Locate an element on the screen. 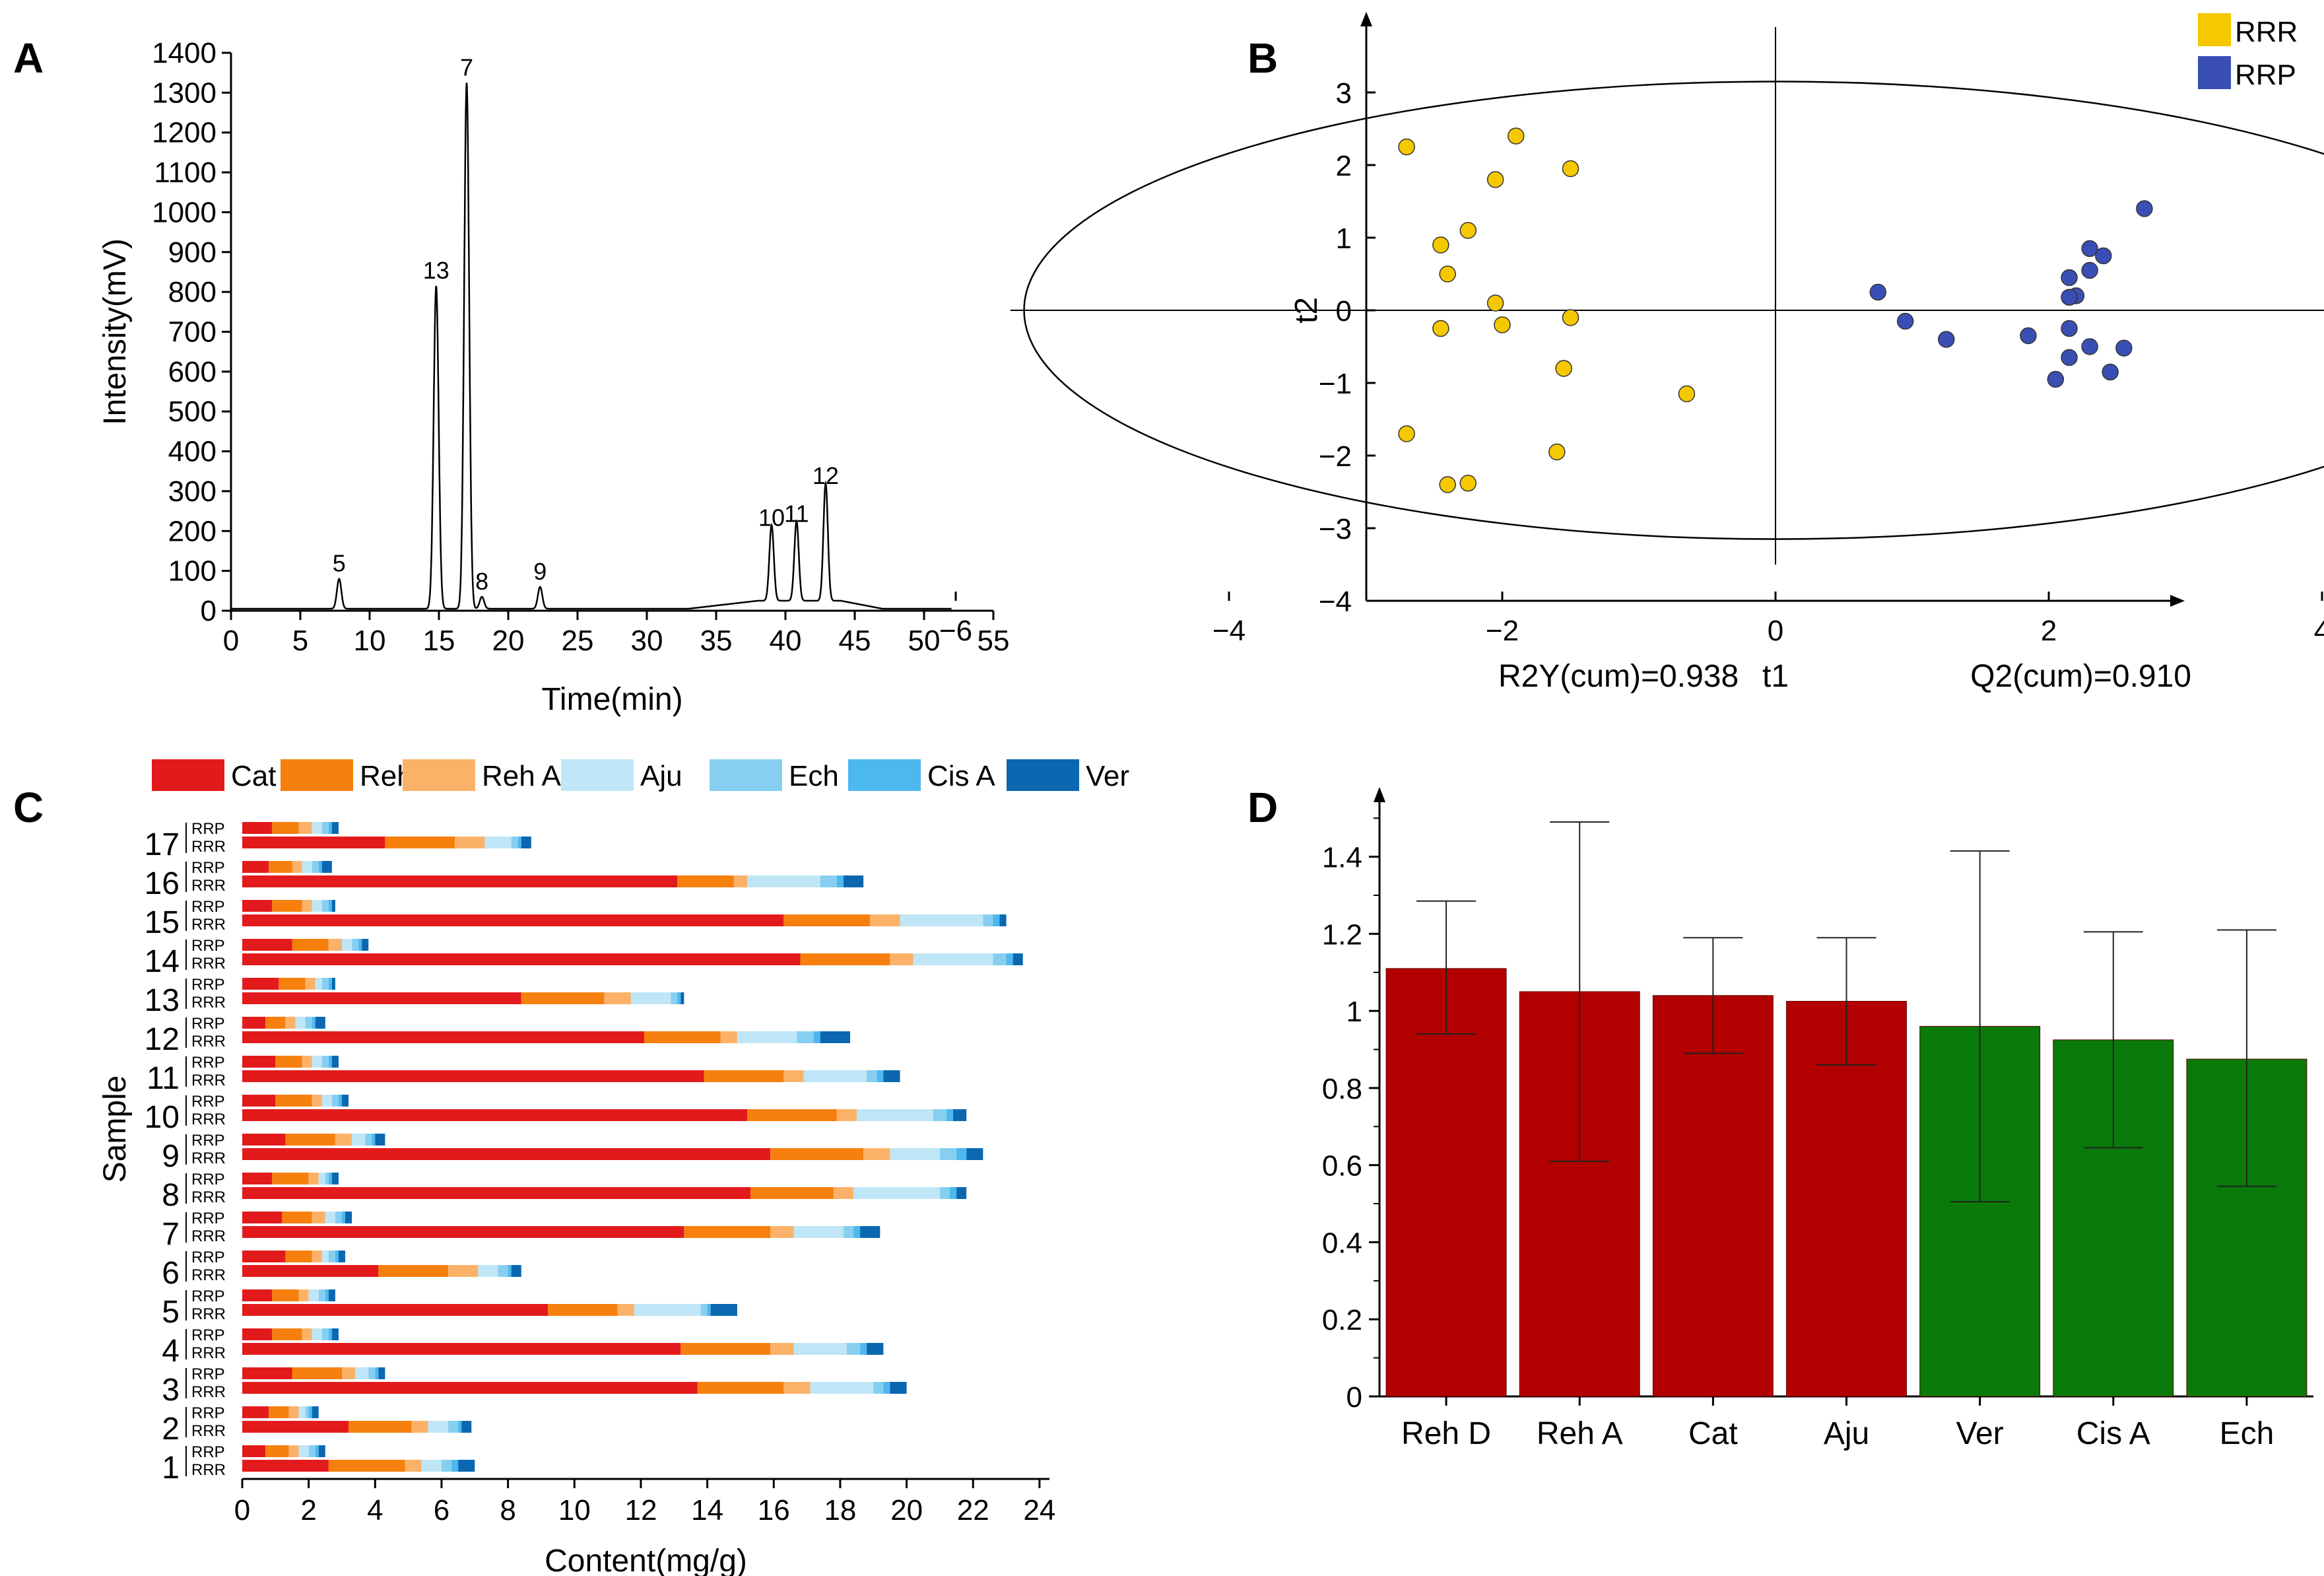 This screenshot has width=2324, height=1576. a-peak-label: 5 is located at coordinates (339, 563).